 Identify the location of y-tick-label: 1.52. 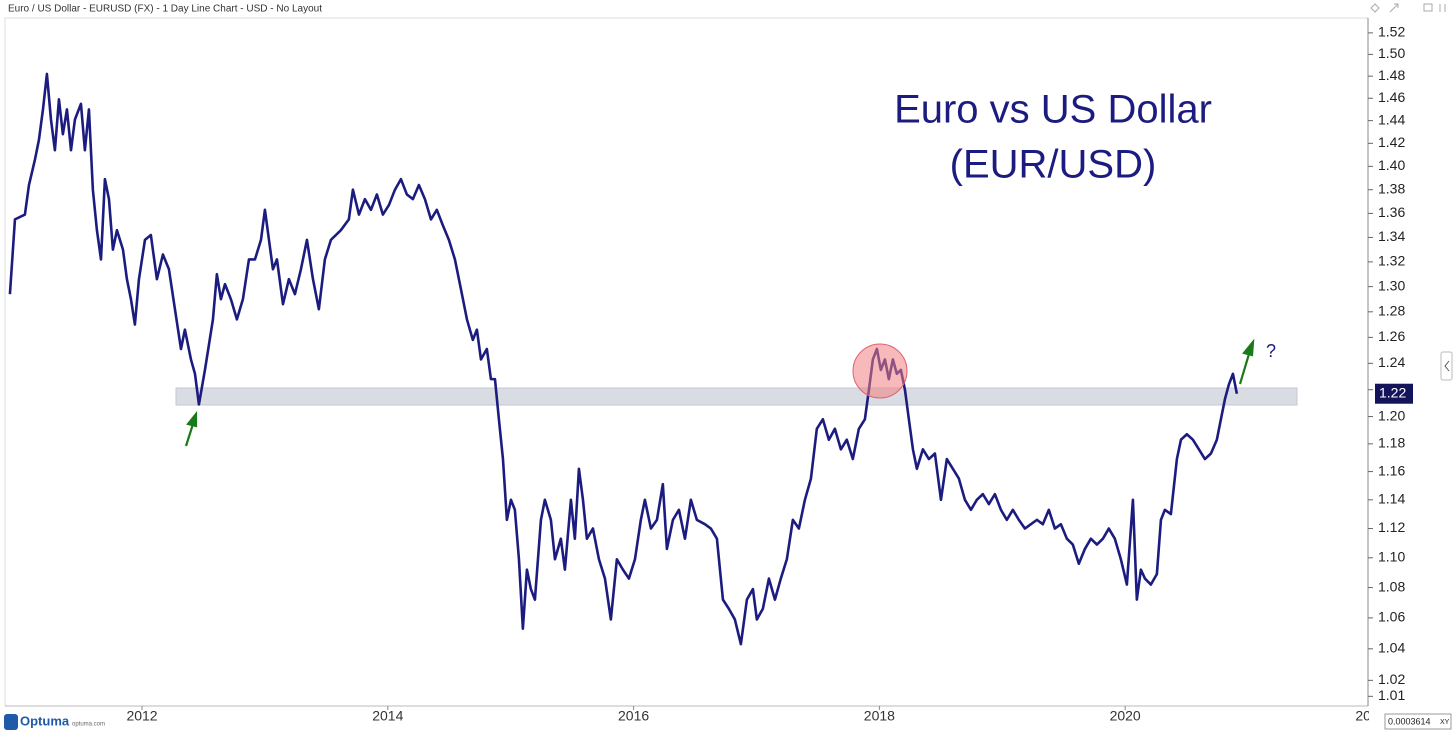
(1391, 32).